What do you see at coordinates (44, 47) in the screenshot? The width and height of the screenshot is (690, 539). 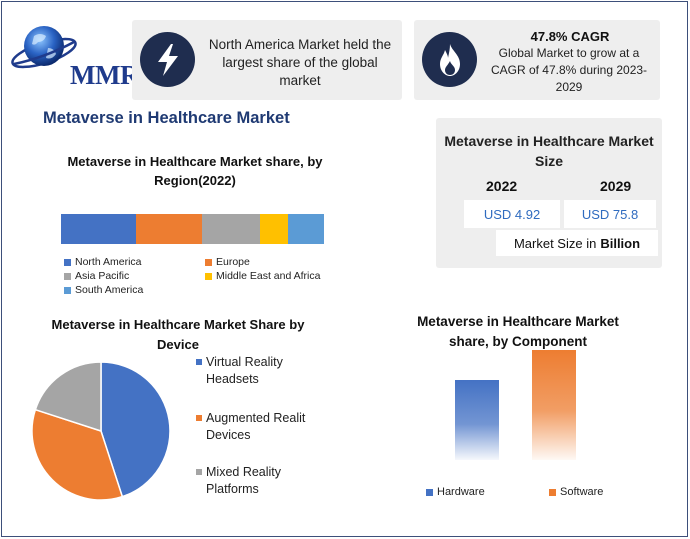 I see `globe-icon` at bounding box center [44, 47].